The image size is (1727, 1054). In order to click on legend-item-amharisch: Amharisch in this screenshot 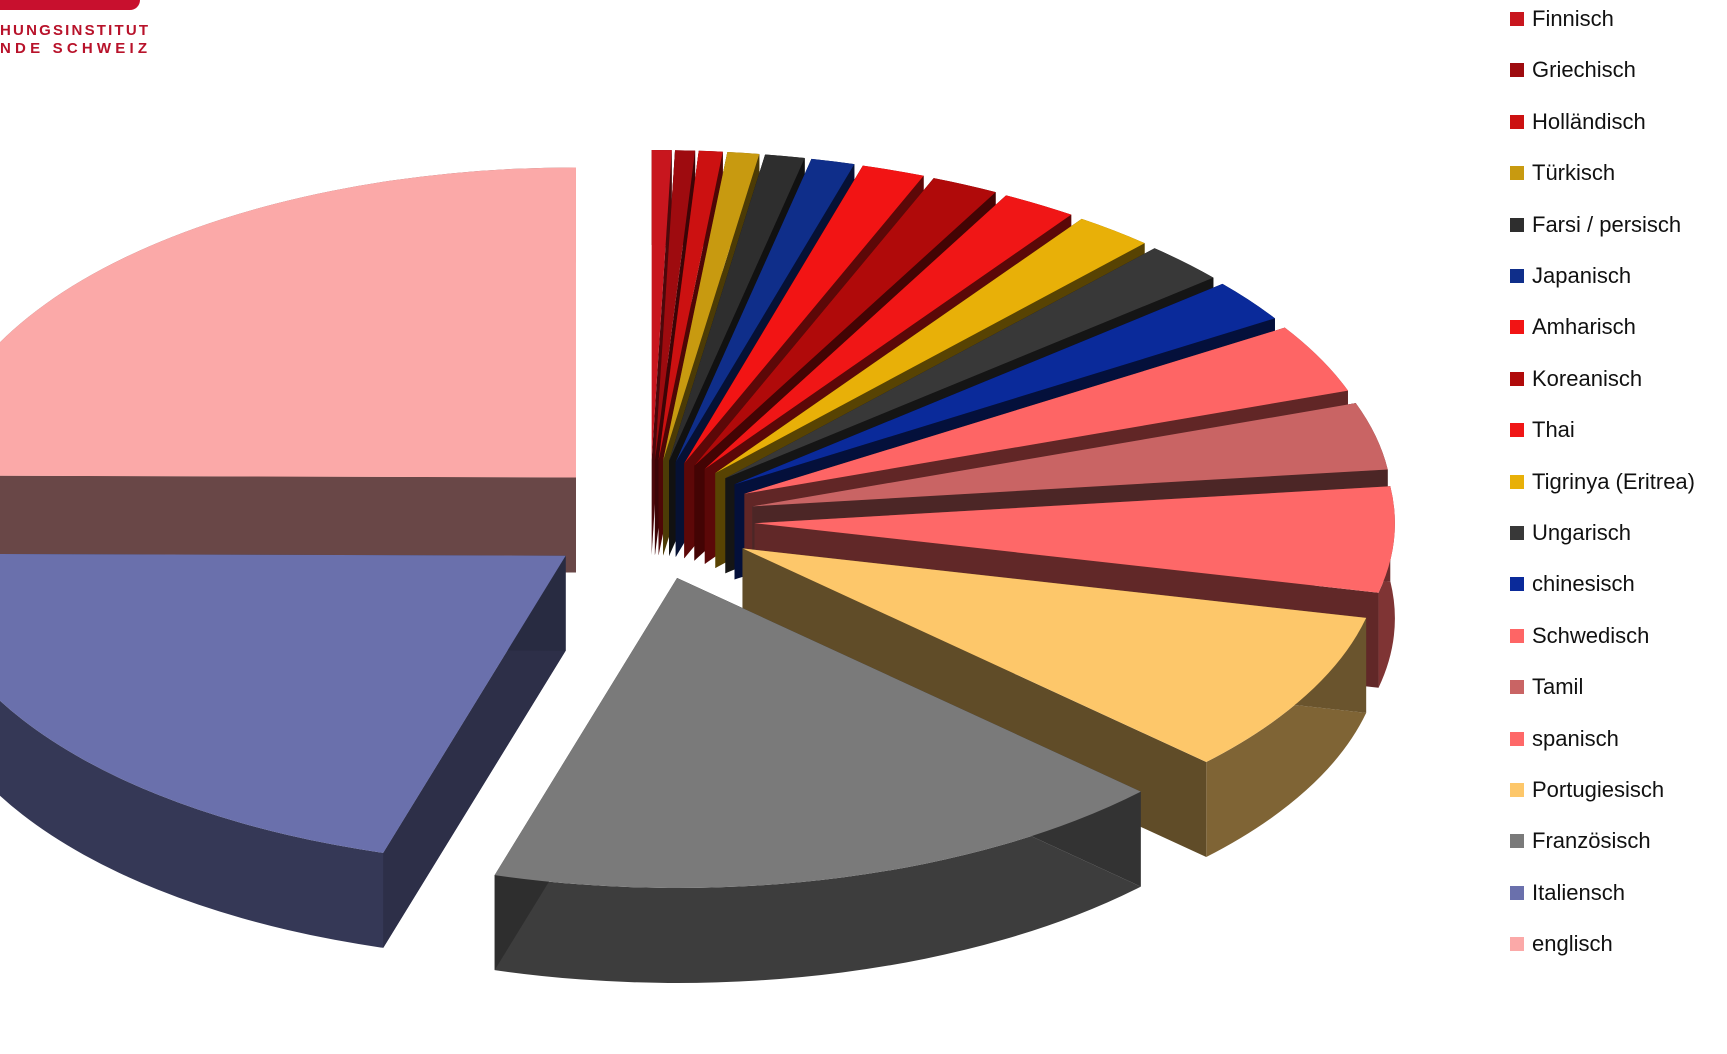, I will do `click(1573, 327)`.